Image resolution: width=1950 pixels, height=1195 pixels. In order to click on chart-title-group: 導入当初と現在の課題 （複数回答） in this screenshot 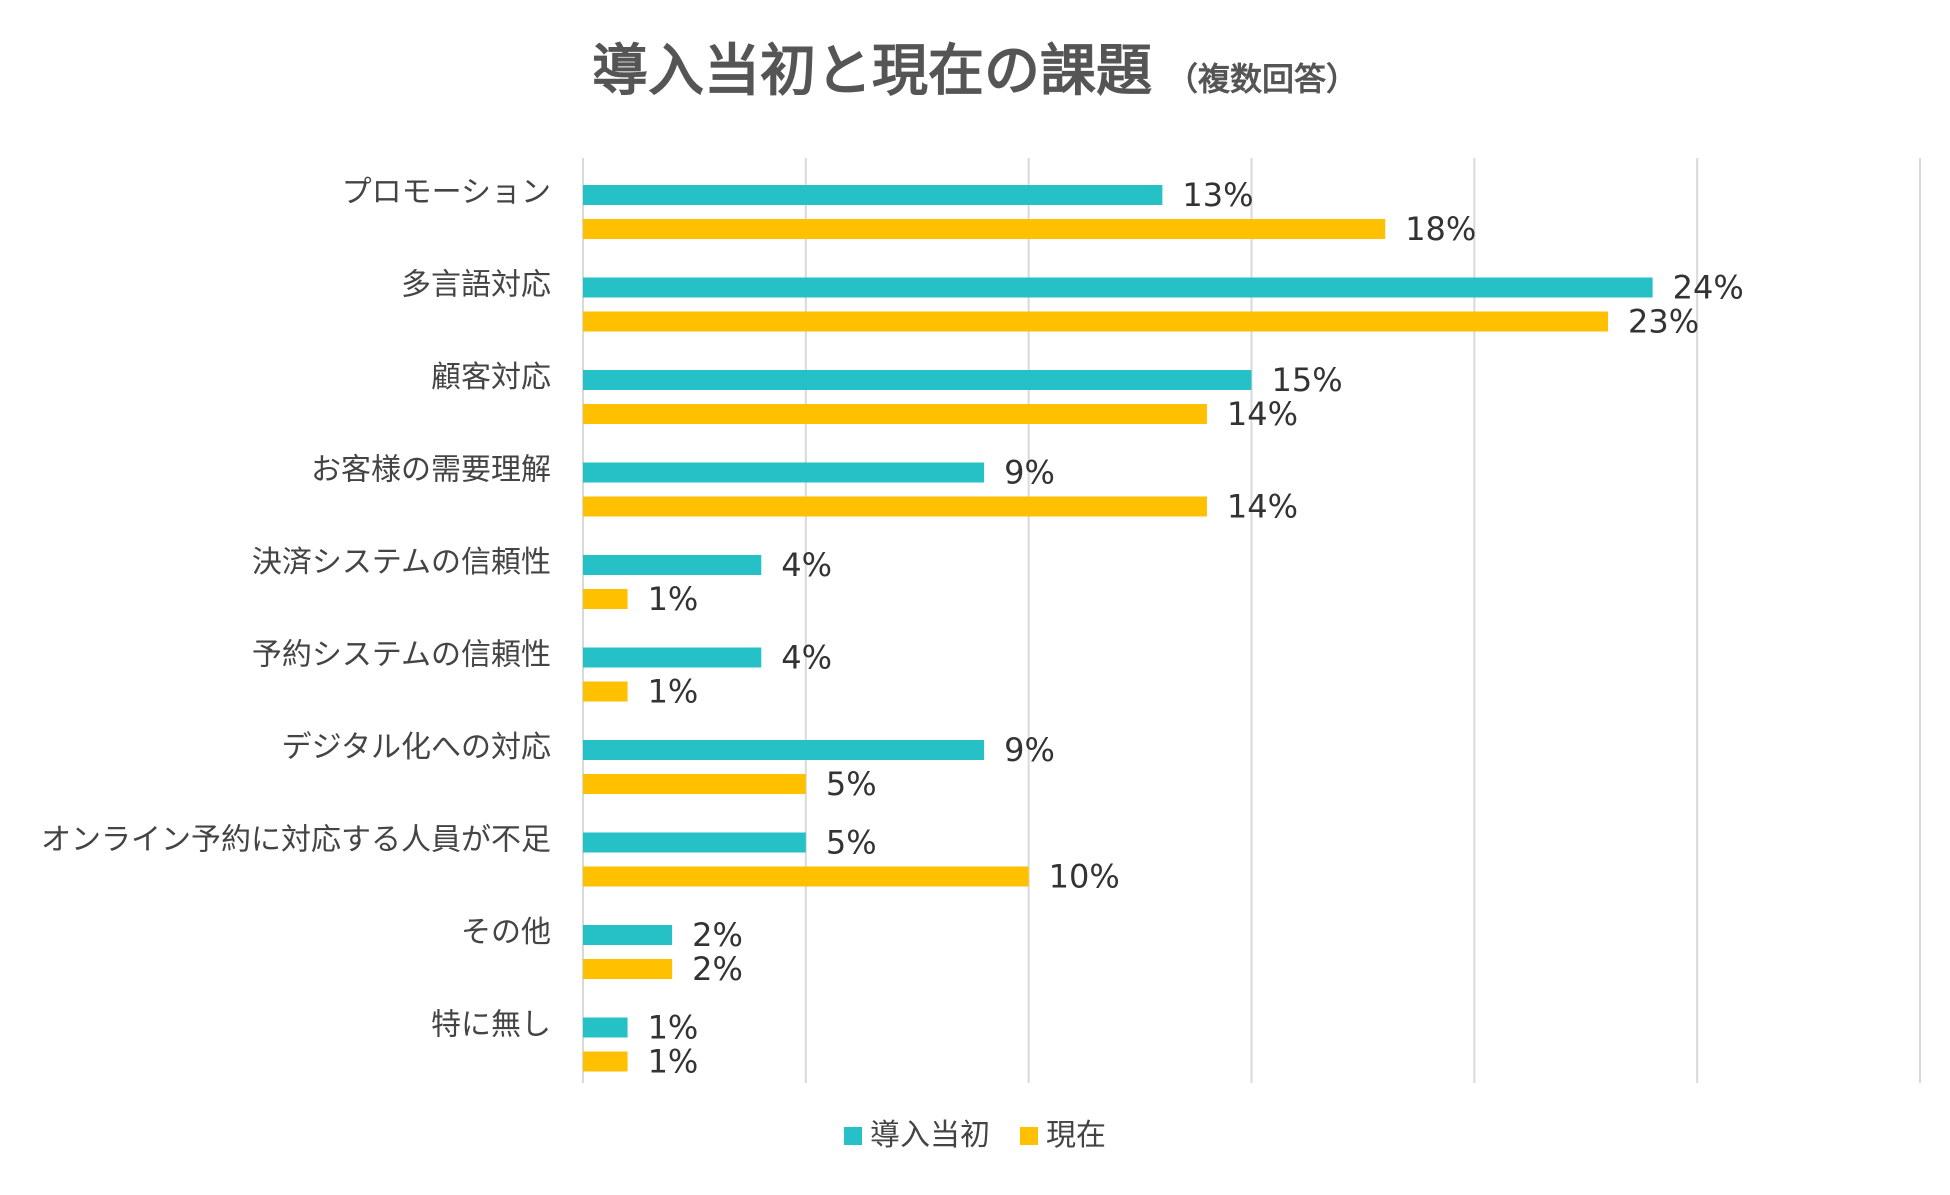, I will do `click(975, 71)`.